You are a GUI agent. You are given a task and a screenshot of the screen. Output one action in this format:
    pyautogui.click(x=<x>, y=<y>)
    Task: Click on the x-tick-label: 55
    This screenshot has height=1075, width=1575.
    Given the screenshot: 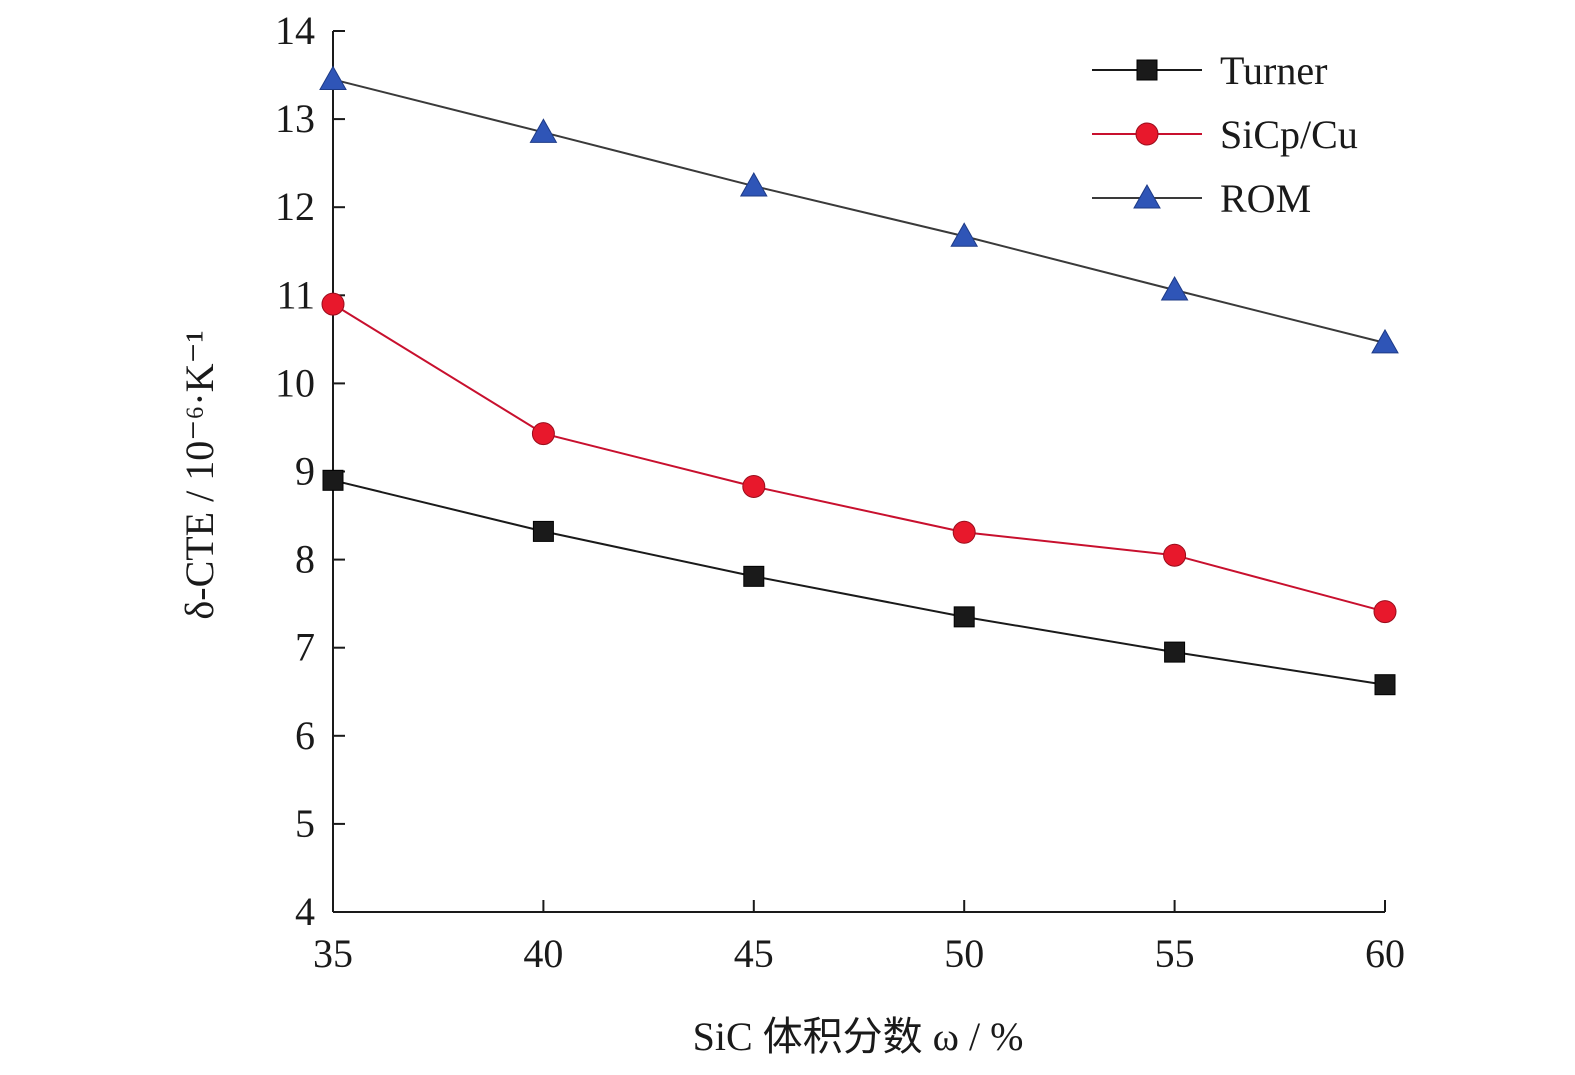 What is the action you would take?
    pyautogui.click(x=1175, y=953)
    